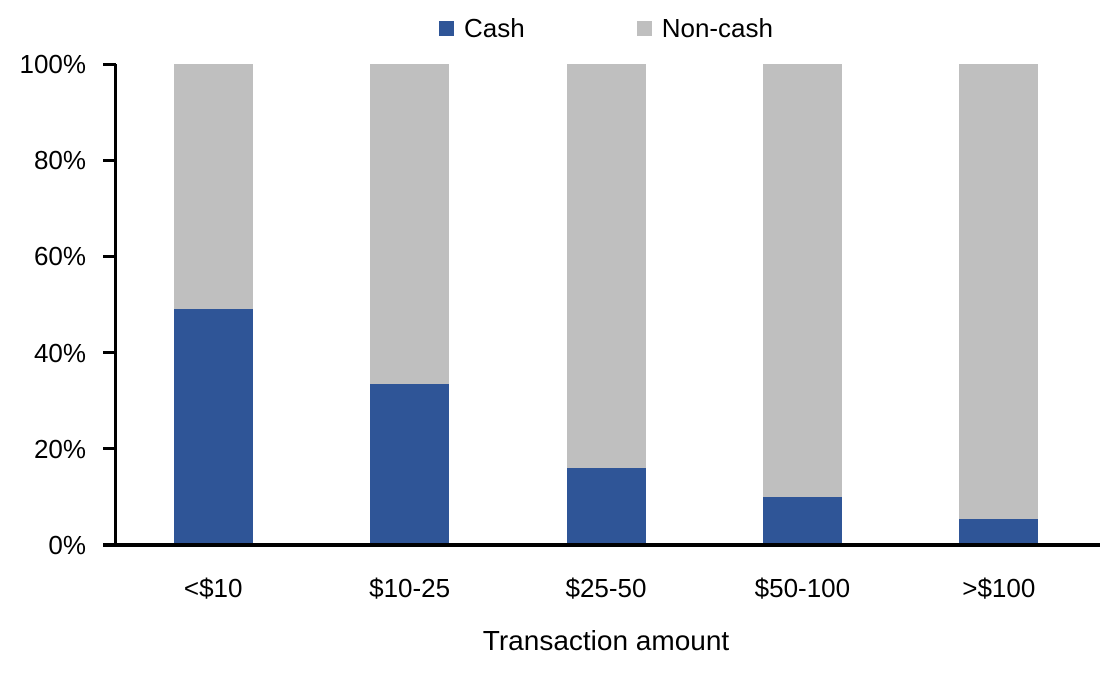  Describe the element at coordinates (67, 545) in the screenshot. I see `y-tick-label: 0%` at that location.